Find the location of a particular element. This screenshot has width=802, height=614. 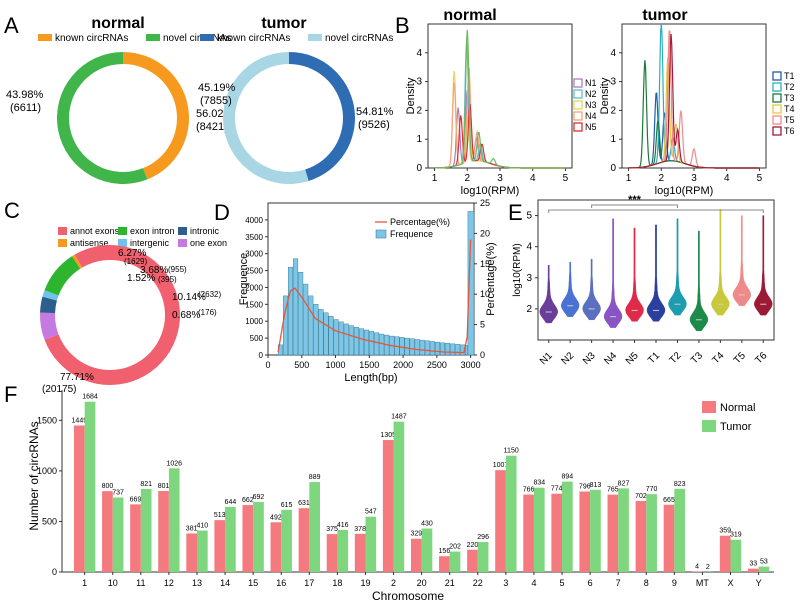

bar-value-label: 669 is located at coordinates (136, 499).